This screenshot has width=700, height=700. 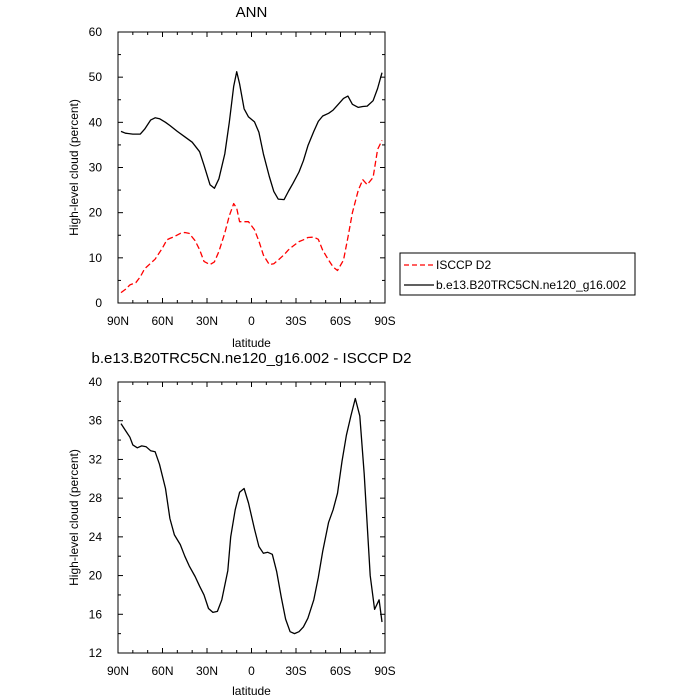 What do you see at coordinates (96, 421) in the screenshot?
I see `bottom-y-tick-label: 36` at bounding box center [96, 421].